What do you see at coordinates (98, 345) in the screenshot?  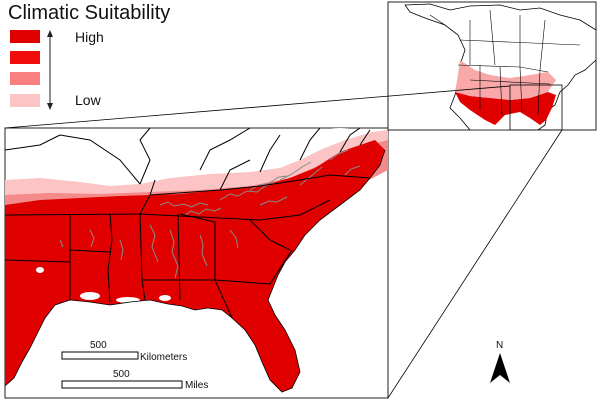 I see `km-scale-value: 500` at bounding box center [98, 345].